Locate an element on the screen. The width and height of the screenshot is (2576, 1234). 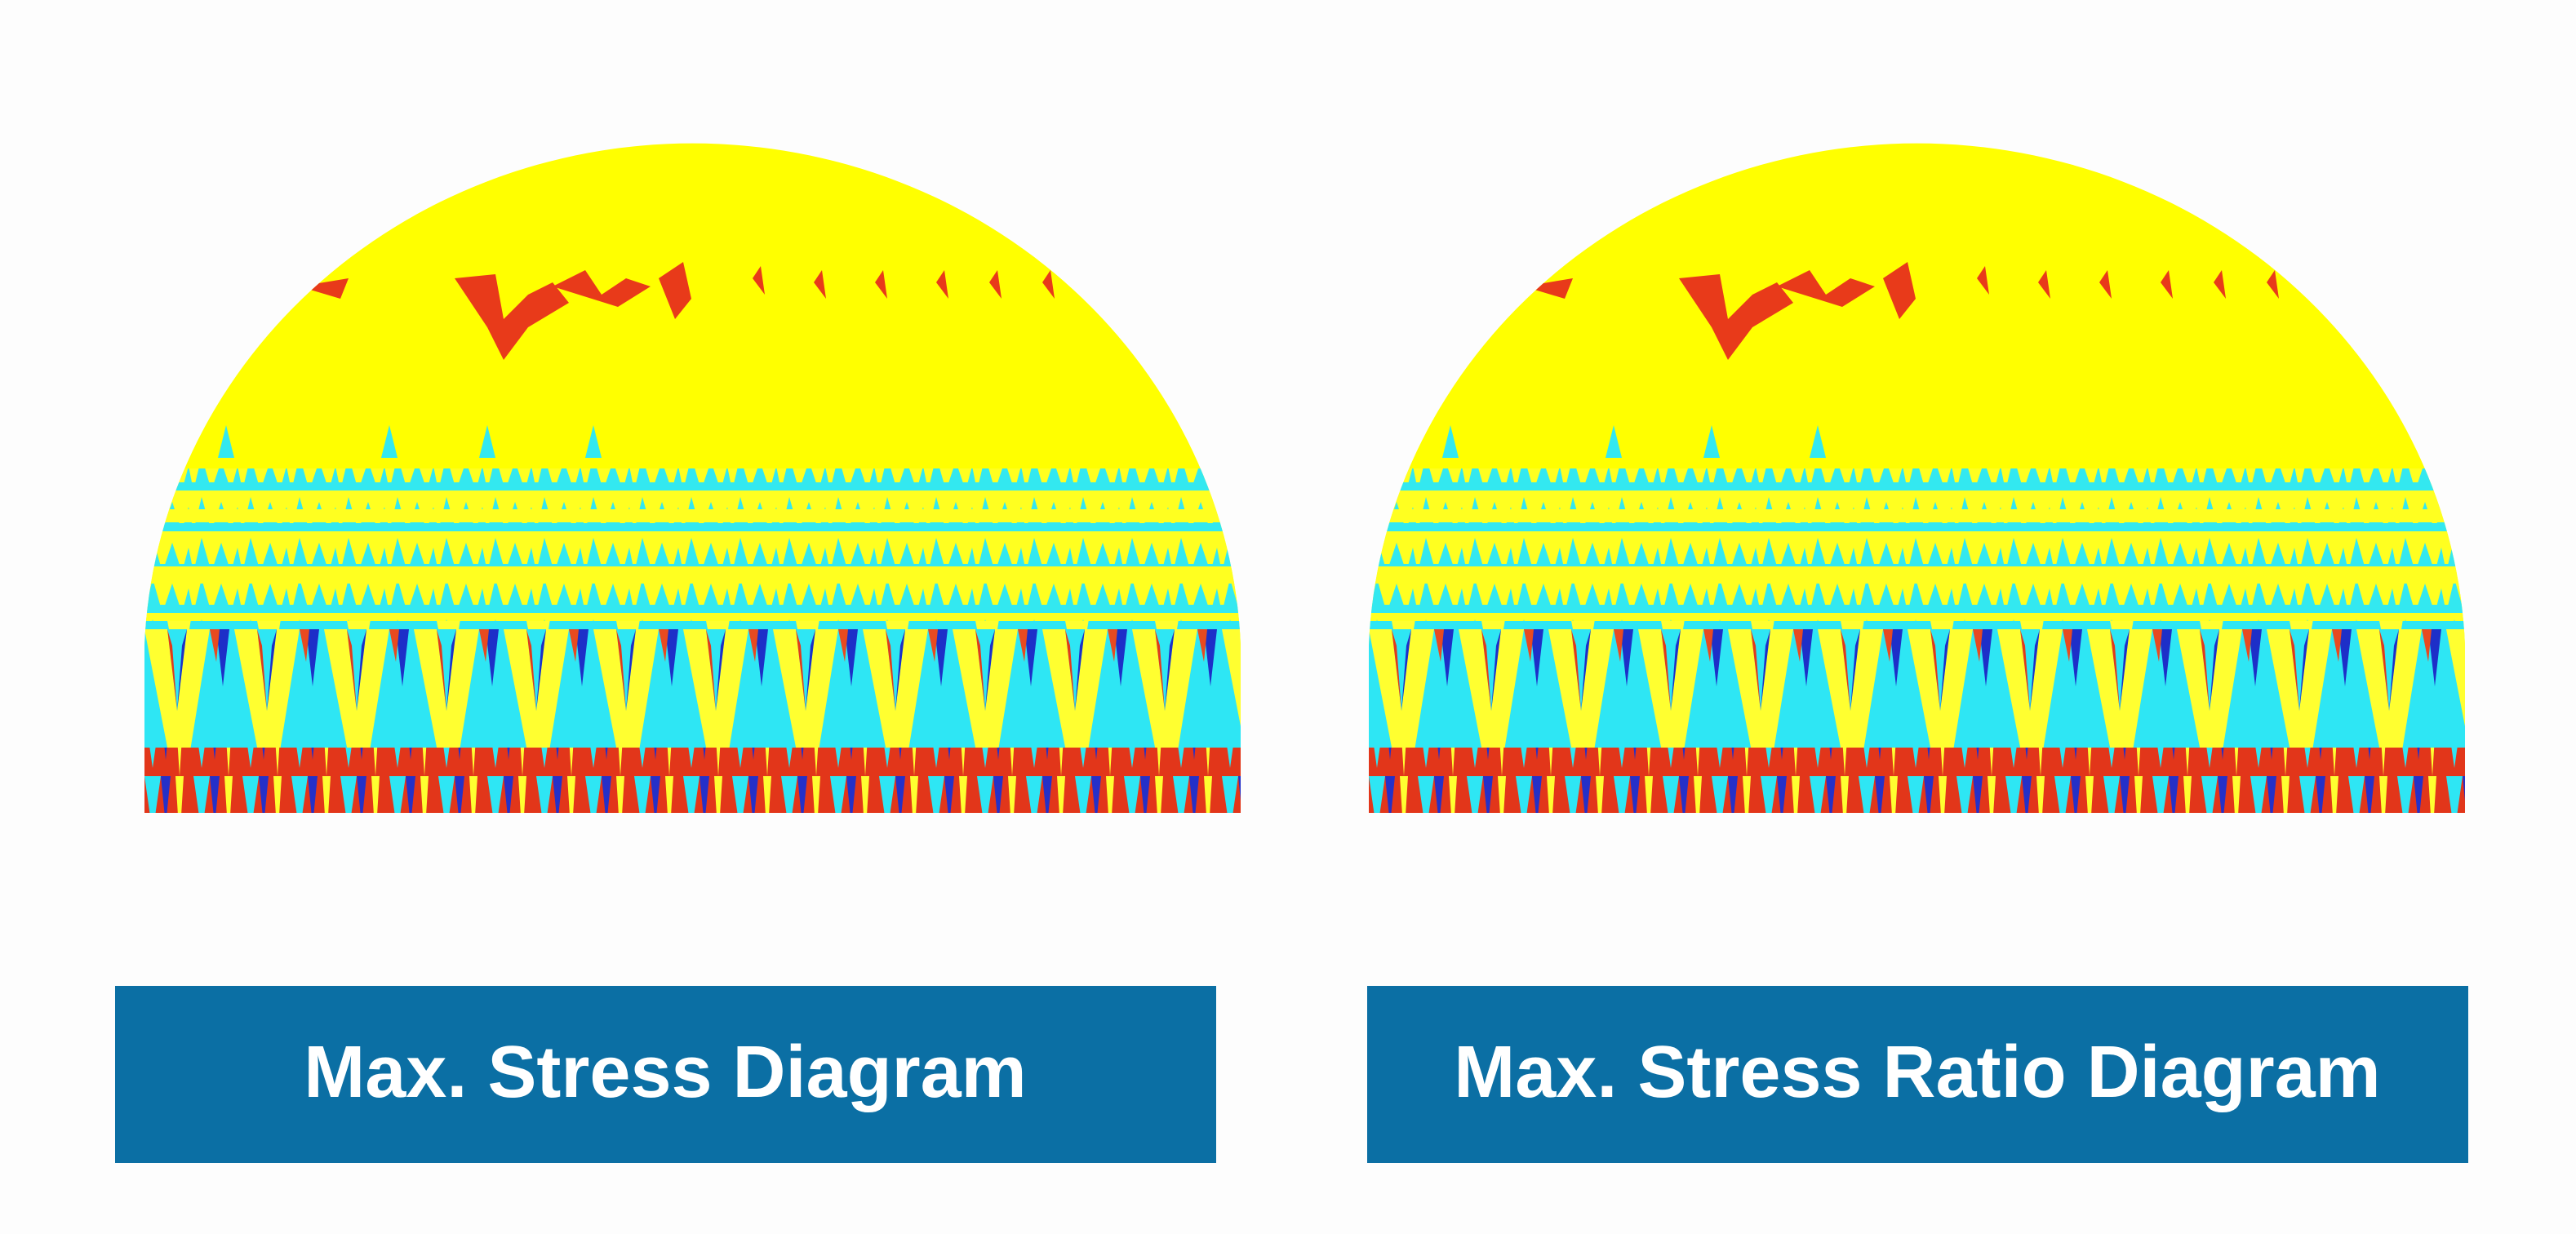
panel-label: Max. Stress Ratio Diagram is located at coordinates (1917, 1073).